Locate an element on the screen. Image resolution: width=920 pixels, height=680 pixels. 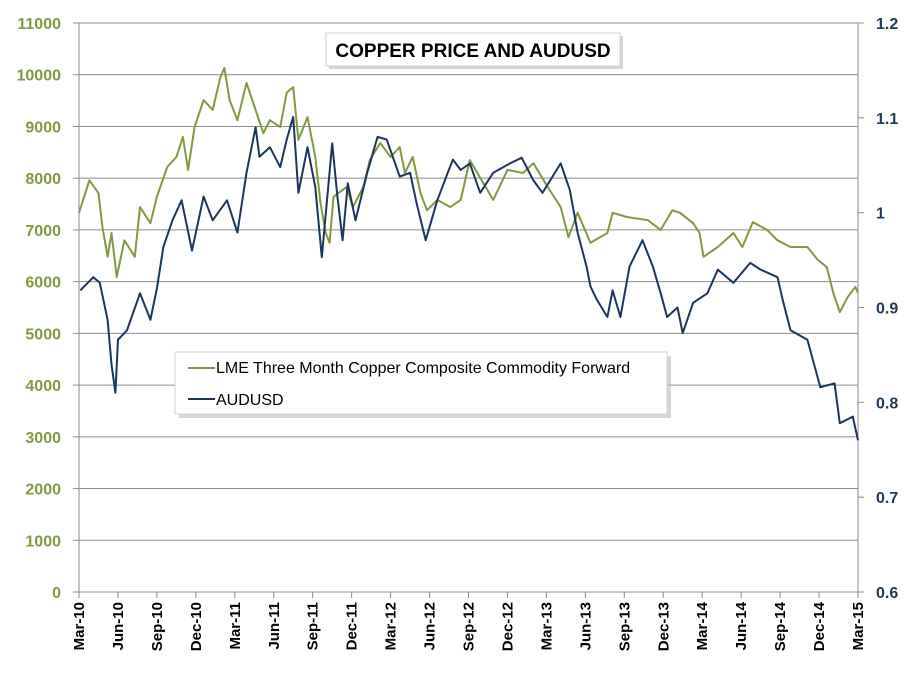
right-tick-label: 0.8 is located at coordinates (887, 403).